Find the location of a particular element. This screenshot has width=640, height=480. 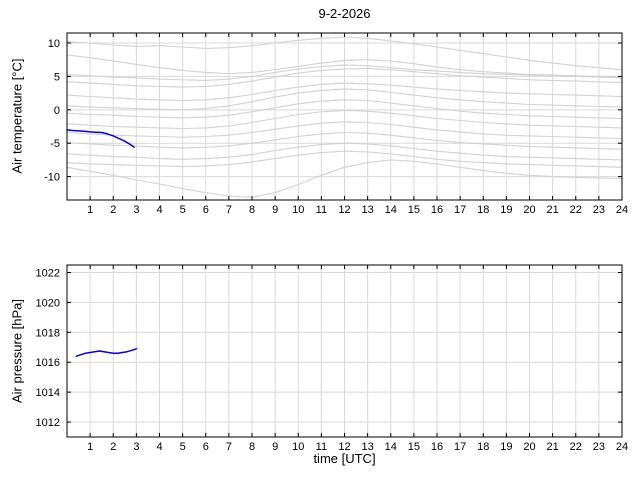

svg-text: 1012 is located at coordinates (48, 423).